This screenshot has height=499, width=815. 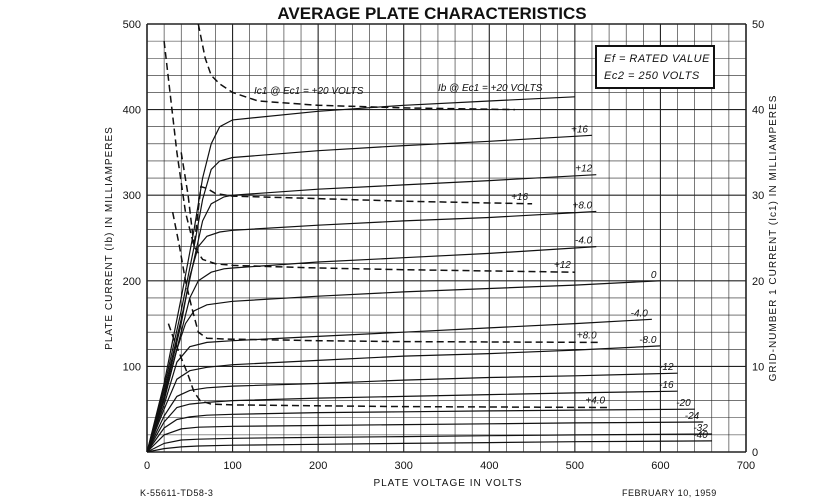 What do you see at coordinates (755, 453) in the screenshot?
I see `y2-tick-label: 0` at bounding box center [755, 453].